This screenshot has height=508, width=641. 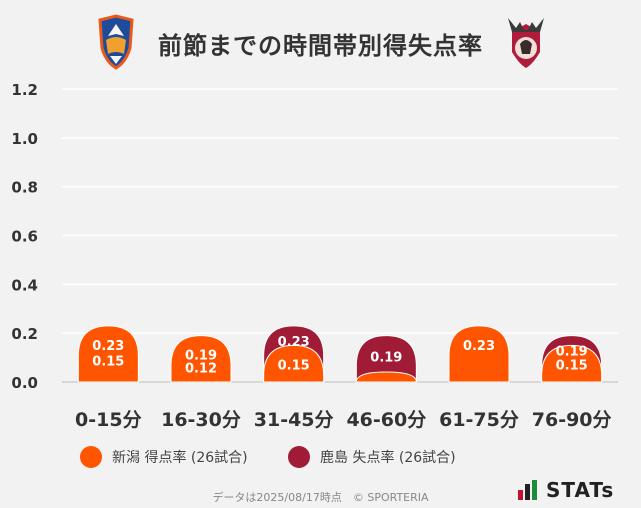 What do you see at coordinates (201, 356) in the screenshot?
I see `data-label-home: 0.19` at bounding box center [201, 356].